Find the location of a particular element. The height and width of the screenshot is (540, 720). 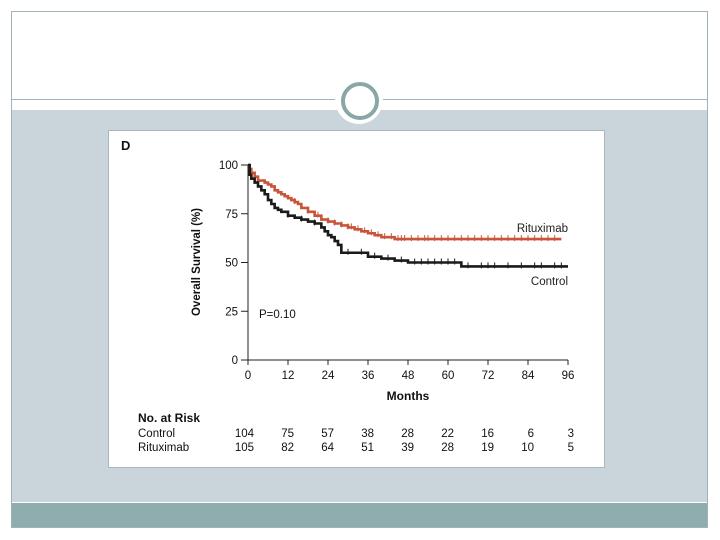

risk-value: 51 is located at coordinates (367, 448).